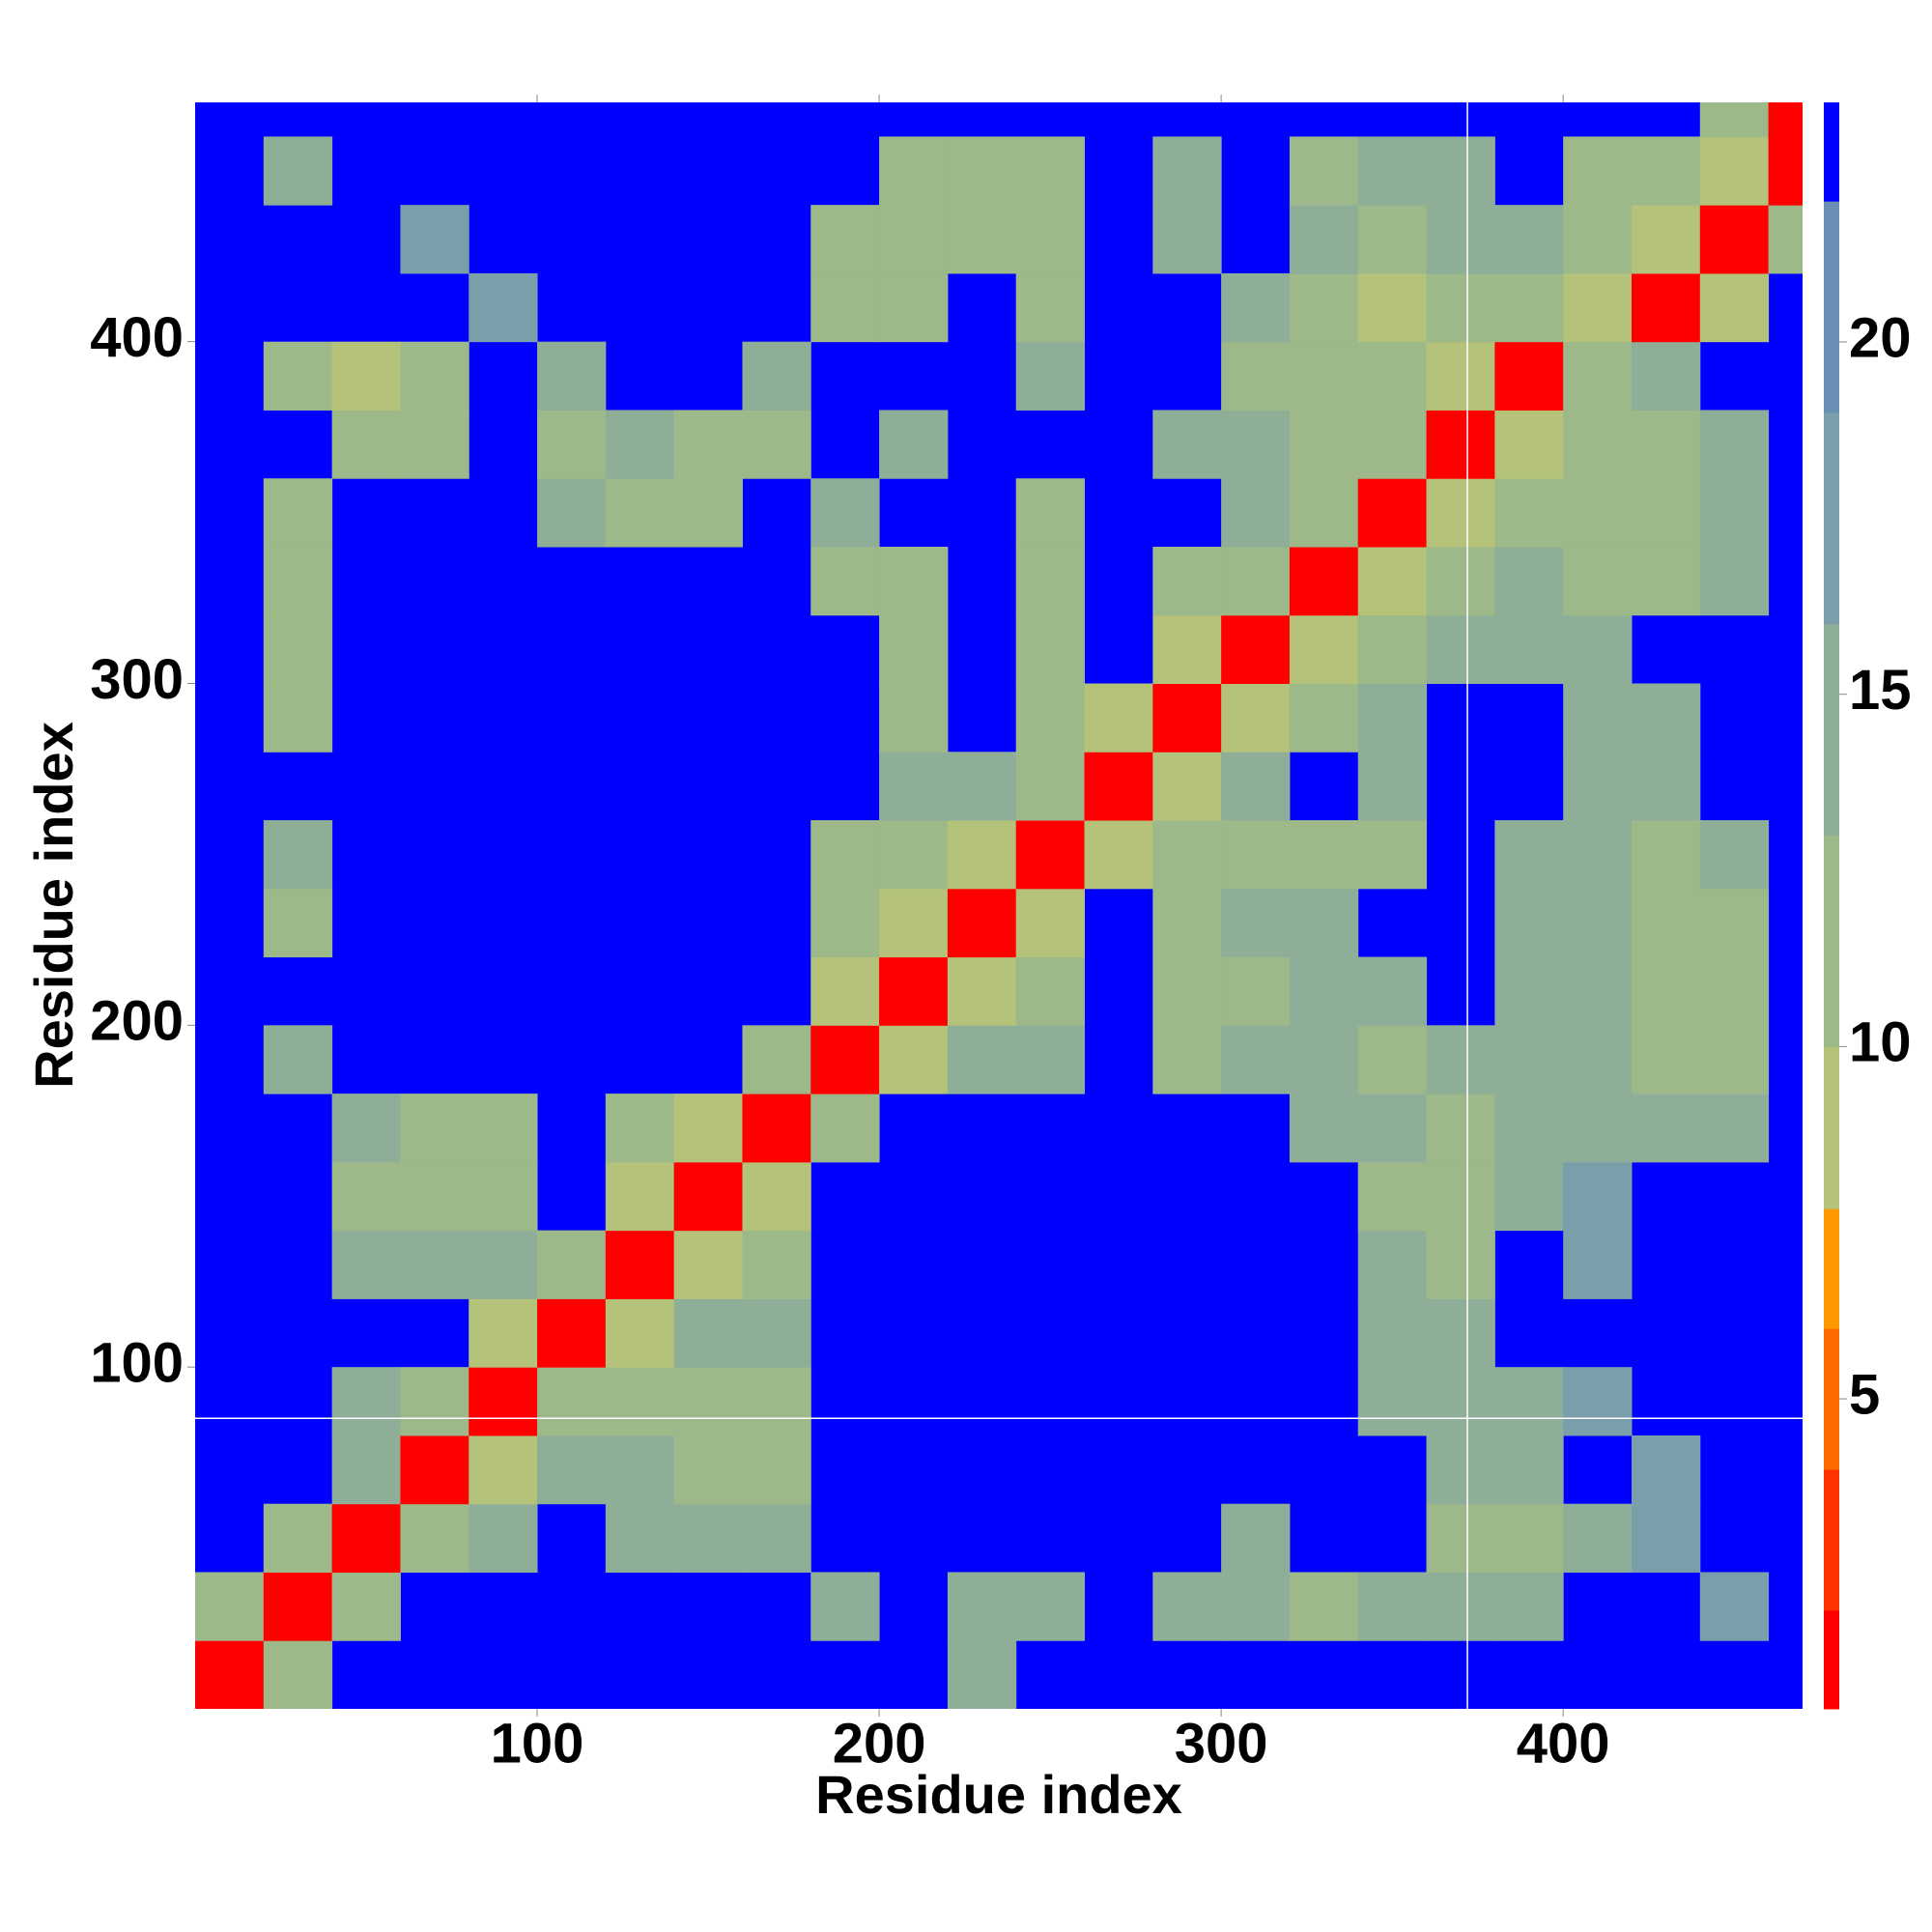  What do you see at coordinates (537, 1743) in the screenshot?
I see `x-tick-label: 100` at bounding box center [537, 1743].